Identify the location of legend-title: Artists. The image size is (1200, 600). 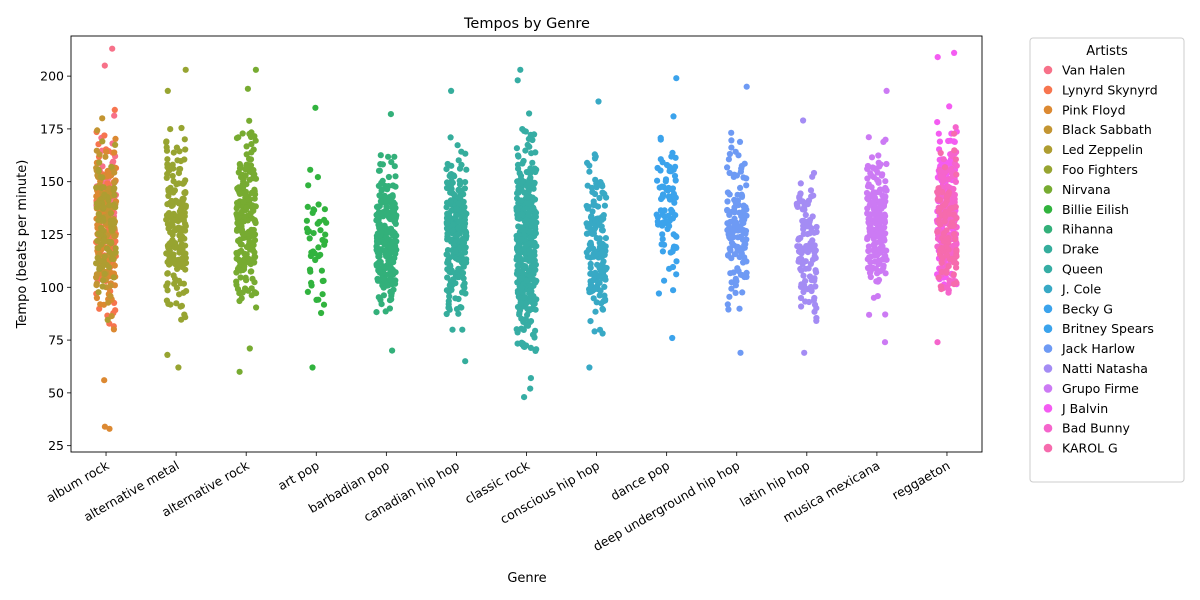
(1107, 51).